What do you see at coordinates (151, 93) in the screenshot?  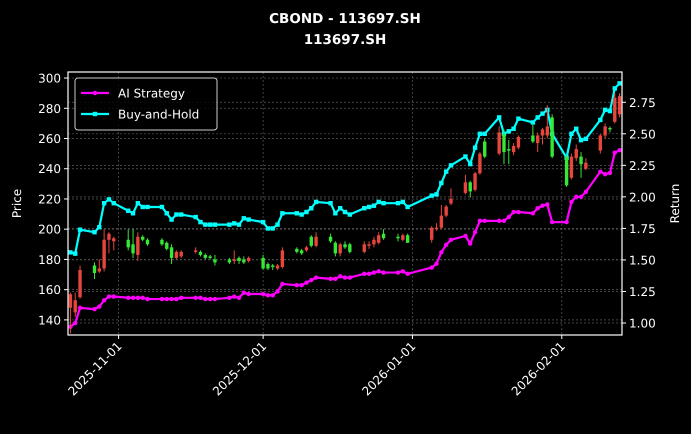 I see `legend-label: AI Strategy` at bounding box center [151, 93].